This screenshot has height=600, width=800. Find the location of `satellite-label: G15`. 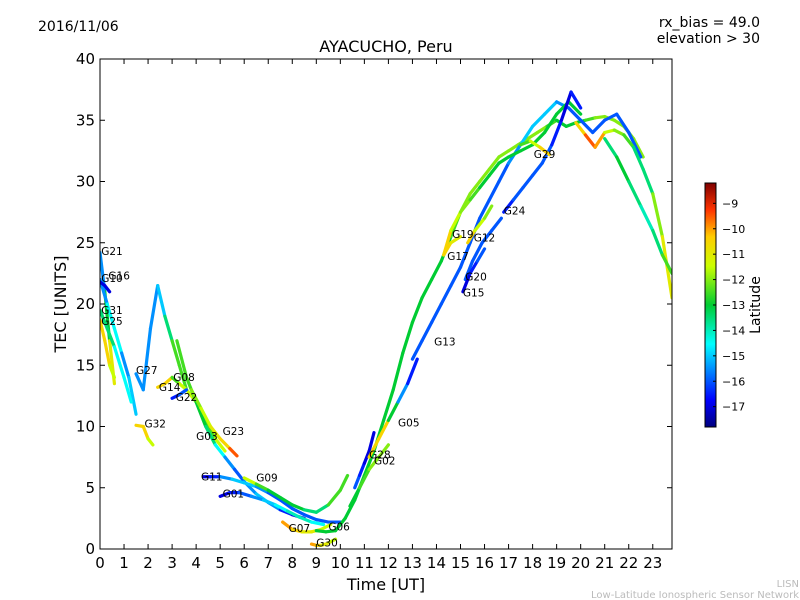

satellite-label: G15 is located at coordinates (474, 294).